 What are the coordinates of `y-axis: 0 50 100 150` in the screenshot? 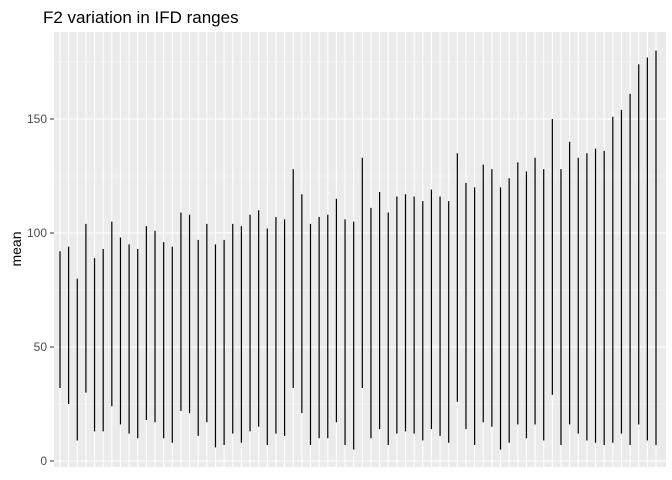 It's located at (40, 290).